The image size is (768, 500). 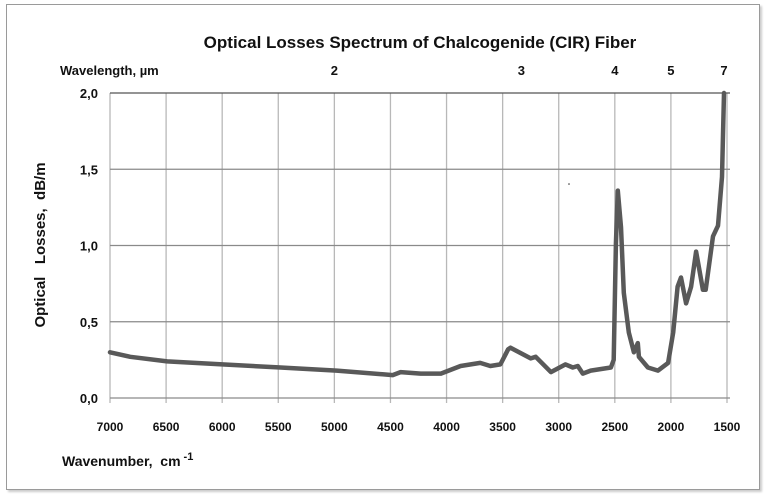 I want to click on y-tick-label: 0,5, so click(x=89, y=322).